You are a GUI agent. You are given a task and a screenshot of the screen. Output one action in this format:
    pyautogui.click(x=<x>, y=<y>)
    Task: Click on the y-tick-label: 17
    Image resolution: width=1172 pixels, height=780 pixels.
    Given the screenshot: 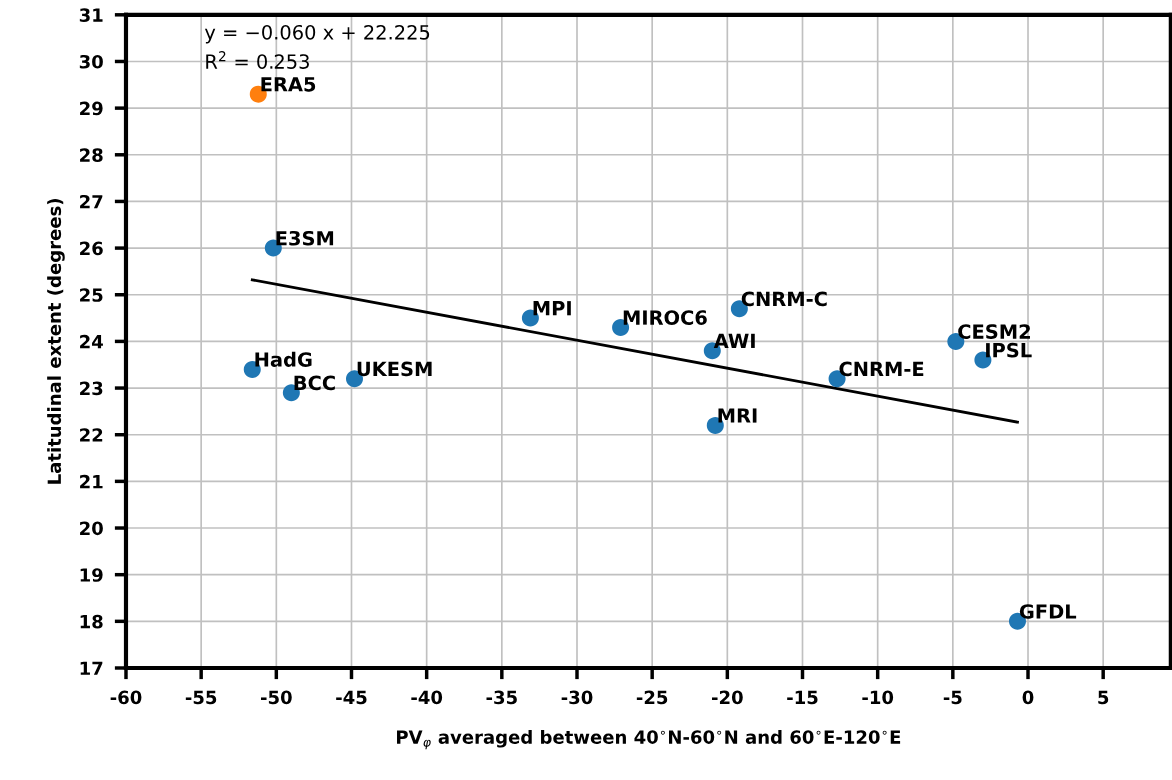 What is the action you would take?
    pyautogui.click(x=91, y=668)
    